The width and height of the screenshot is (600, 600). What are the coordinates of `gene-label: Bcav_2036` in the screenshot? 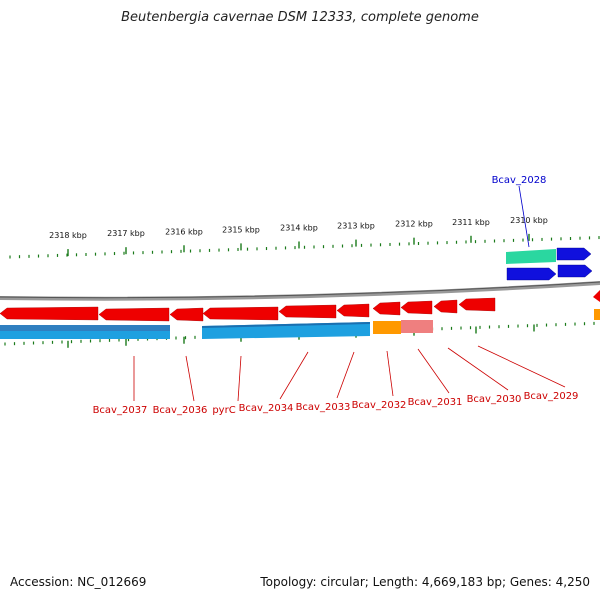 It's located at (180, 410).